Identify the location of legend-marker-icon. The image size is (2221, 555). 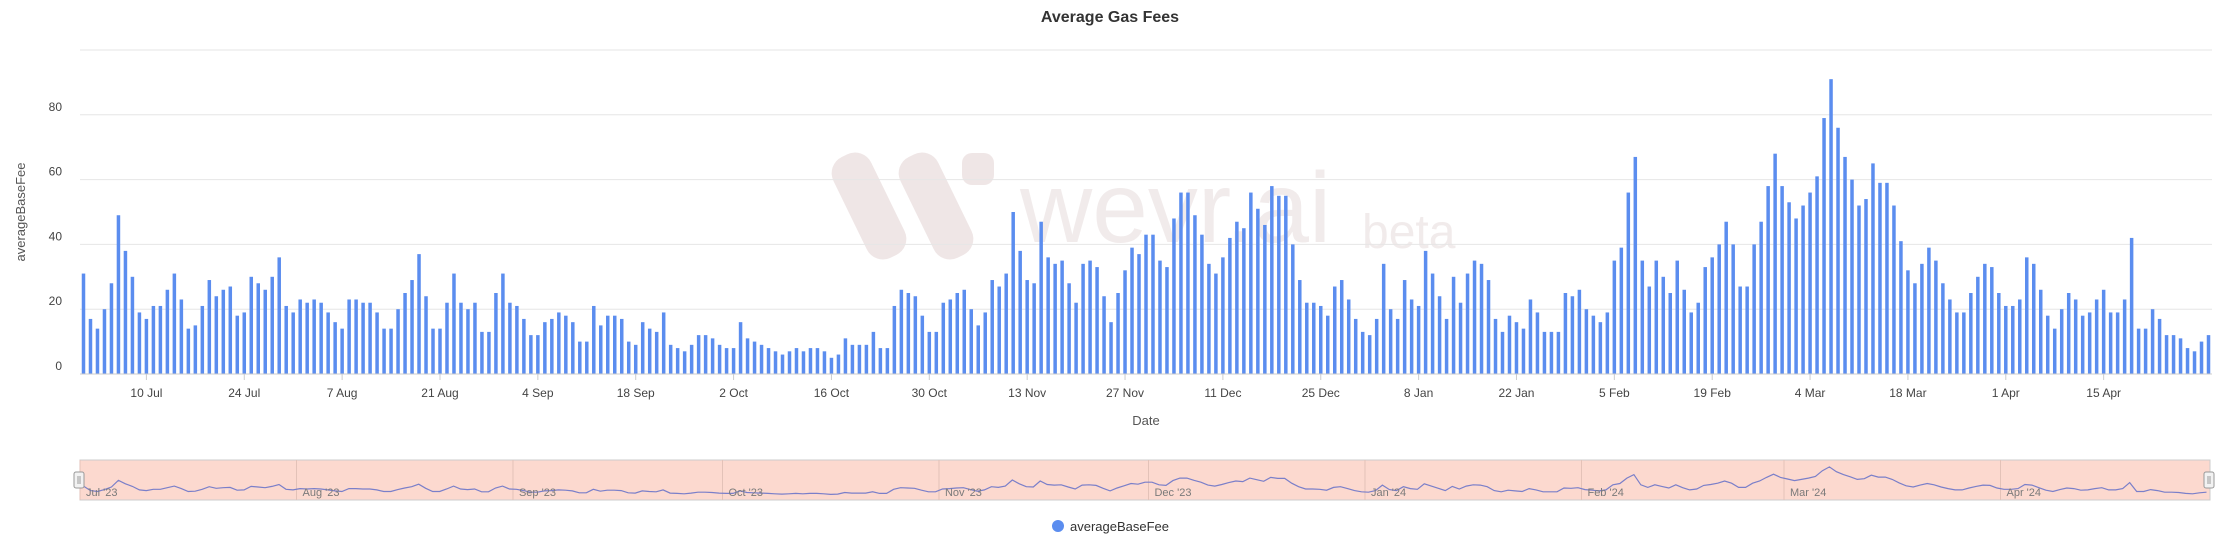
(1058, 526).